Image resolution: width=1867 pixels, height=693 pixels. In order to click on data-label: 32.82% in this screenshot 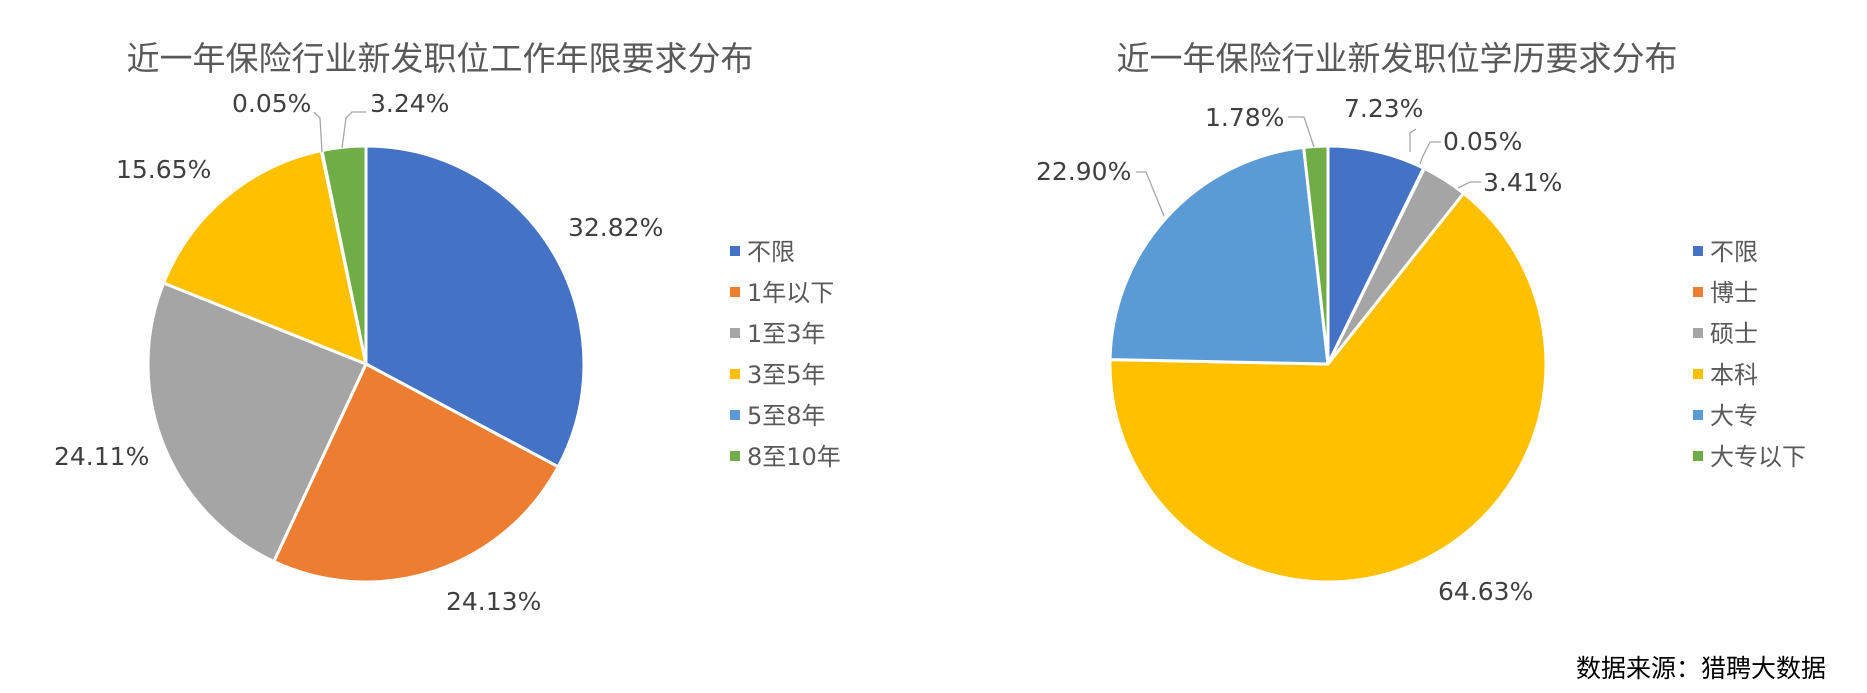, I will do `click(615, 227)`.